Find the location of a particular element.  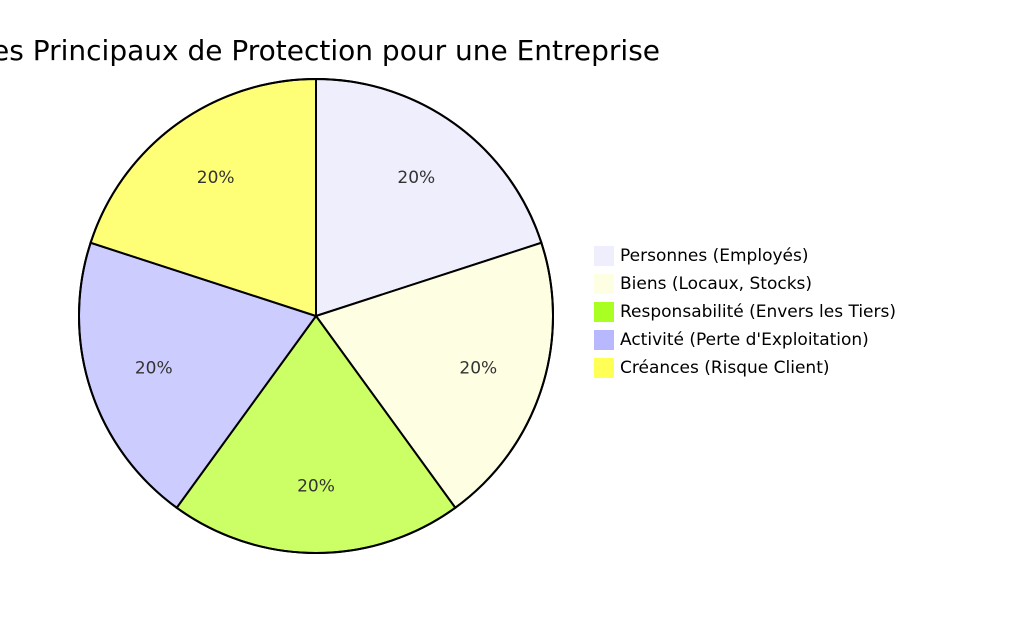

legend-label-3: Responsabilité (Envers les Tiers) is located at coordinates (758, 312).